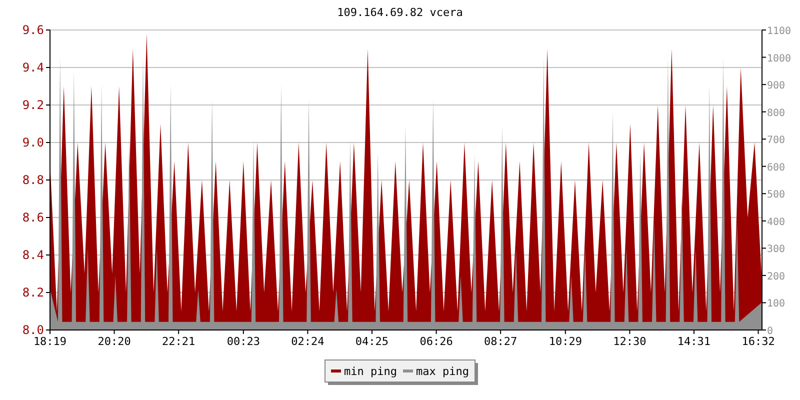 The image size is (800, 400). What do you see at coordinates (779, 58) in the screenshot?
I see `y2-tick-label: 1000` at bounding box center [779, 58].